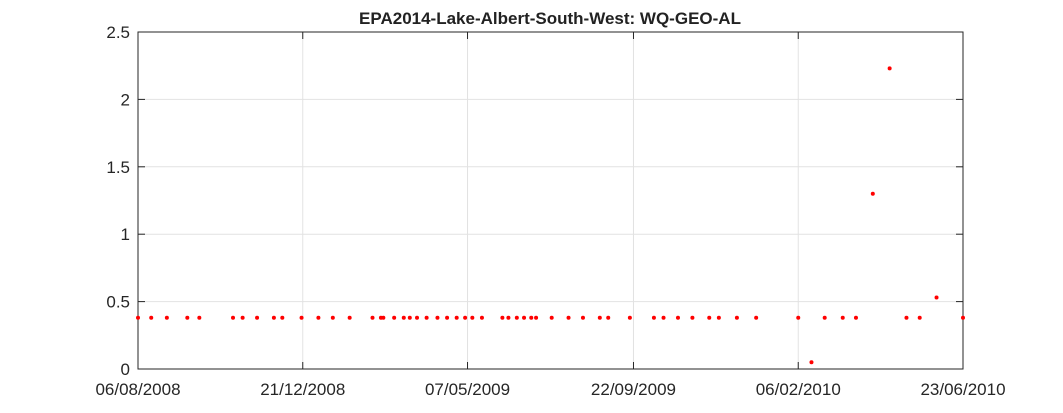 The height and width of the screenshot is (413, 1063). What do you see at coordinates (125, 234) in the screenshot?
I see `y-tick-label: 1` at bounding box center [125, 234].